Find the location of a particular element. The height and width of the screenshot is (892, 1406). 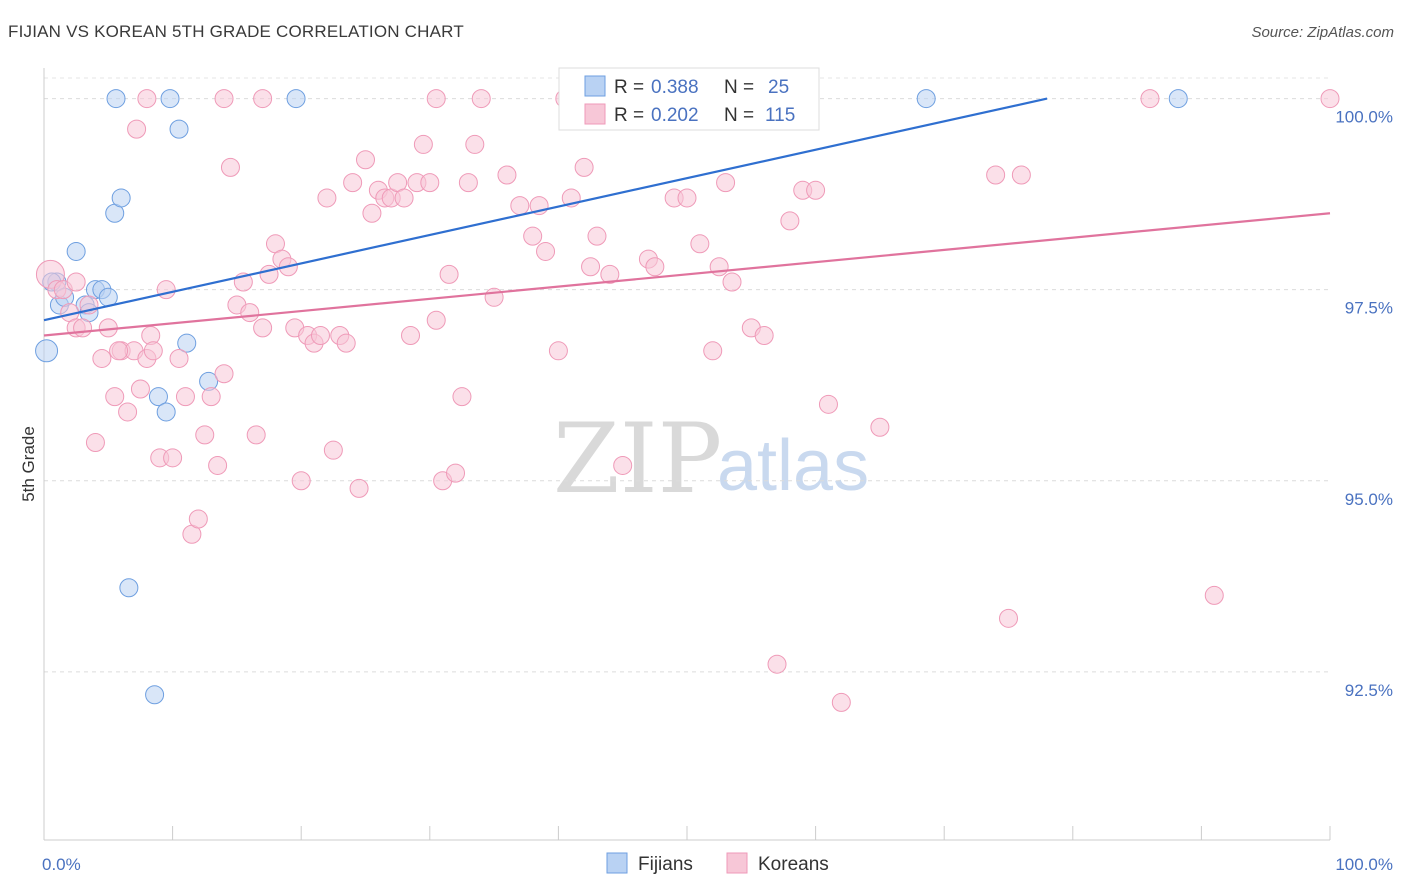

legend-fijians-r-value: 0.388 is located at coordinates (675, 87).